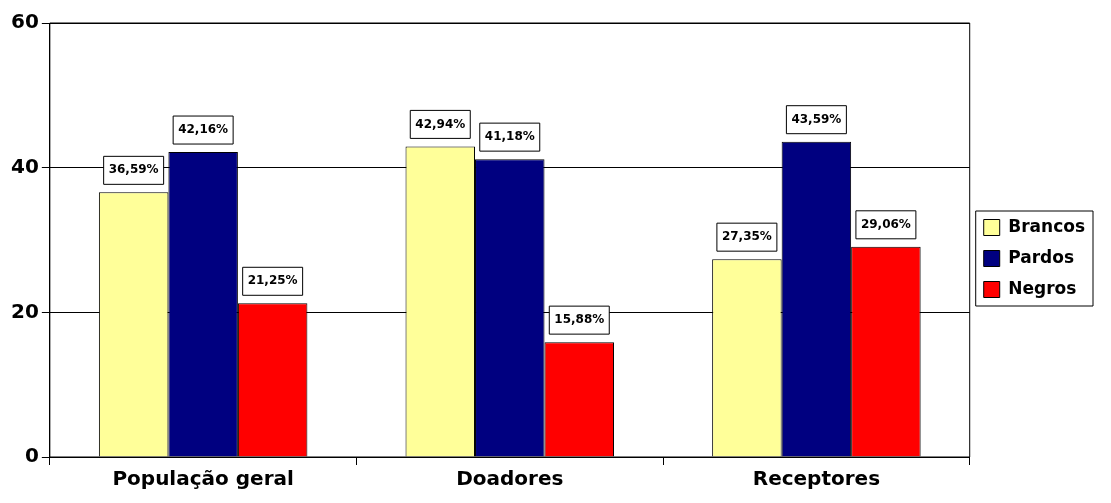 The width and height of the screenshot is (1111, 503). What do you see at coordinates (510, 478) in the screenshot?
I see `x-tick-label: Doadores` at bounding box center [510, 478].